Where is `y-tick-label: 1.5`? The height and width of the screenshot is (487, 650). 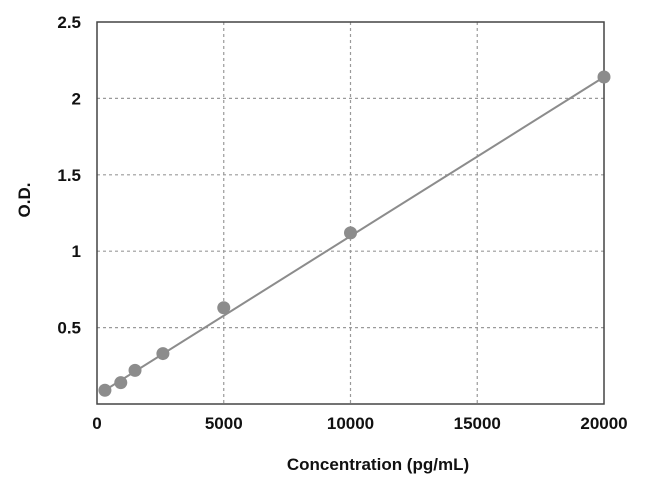
y-tick-label: 1.5 is located at coordinates (69, 175).